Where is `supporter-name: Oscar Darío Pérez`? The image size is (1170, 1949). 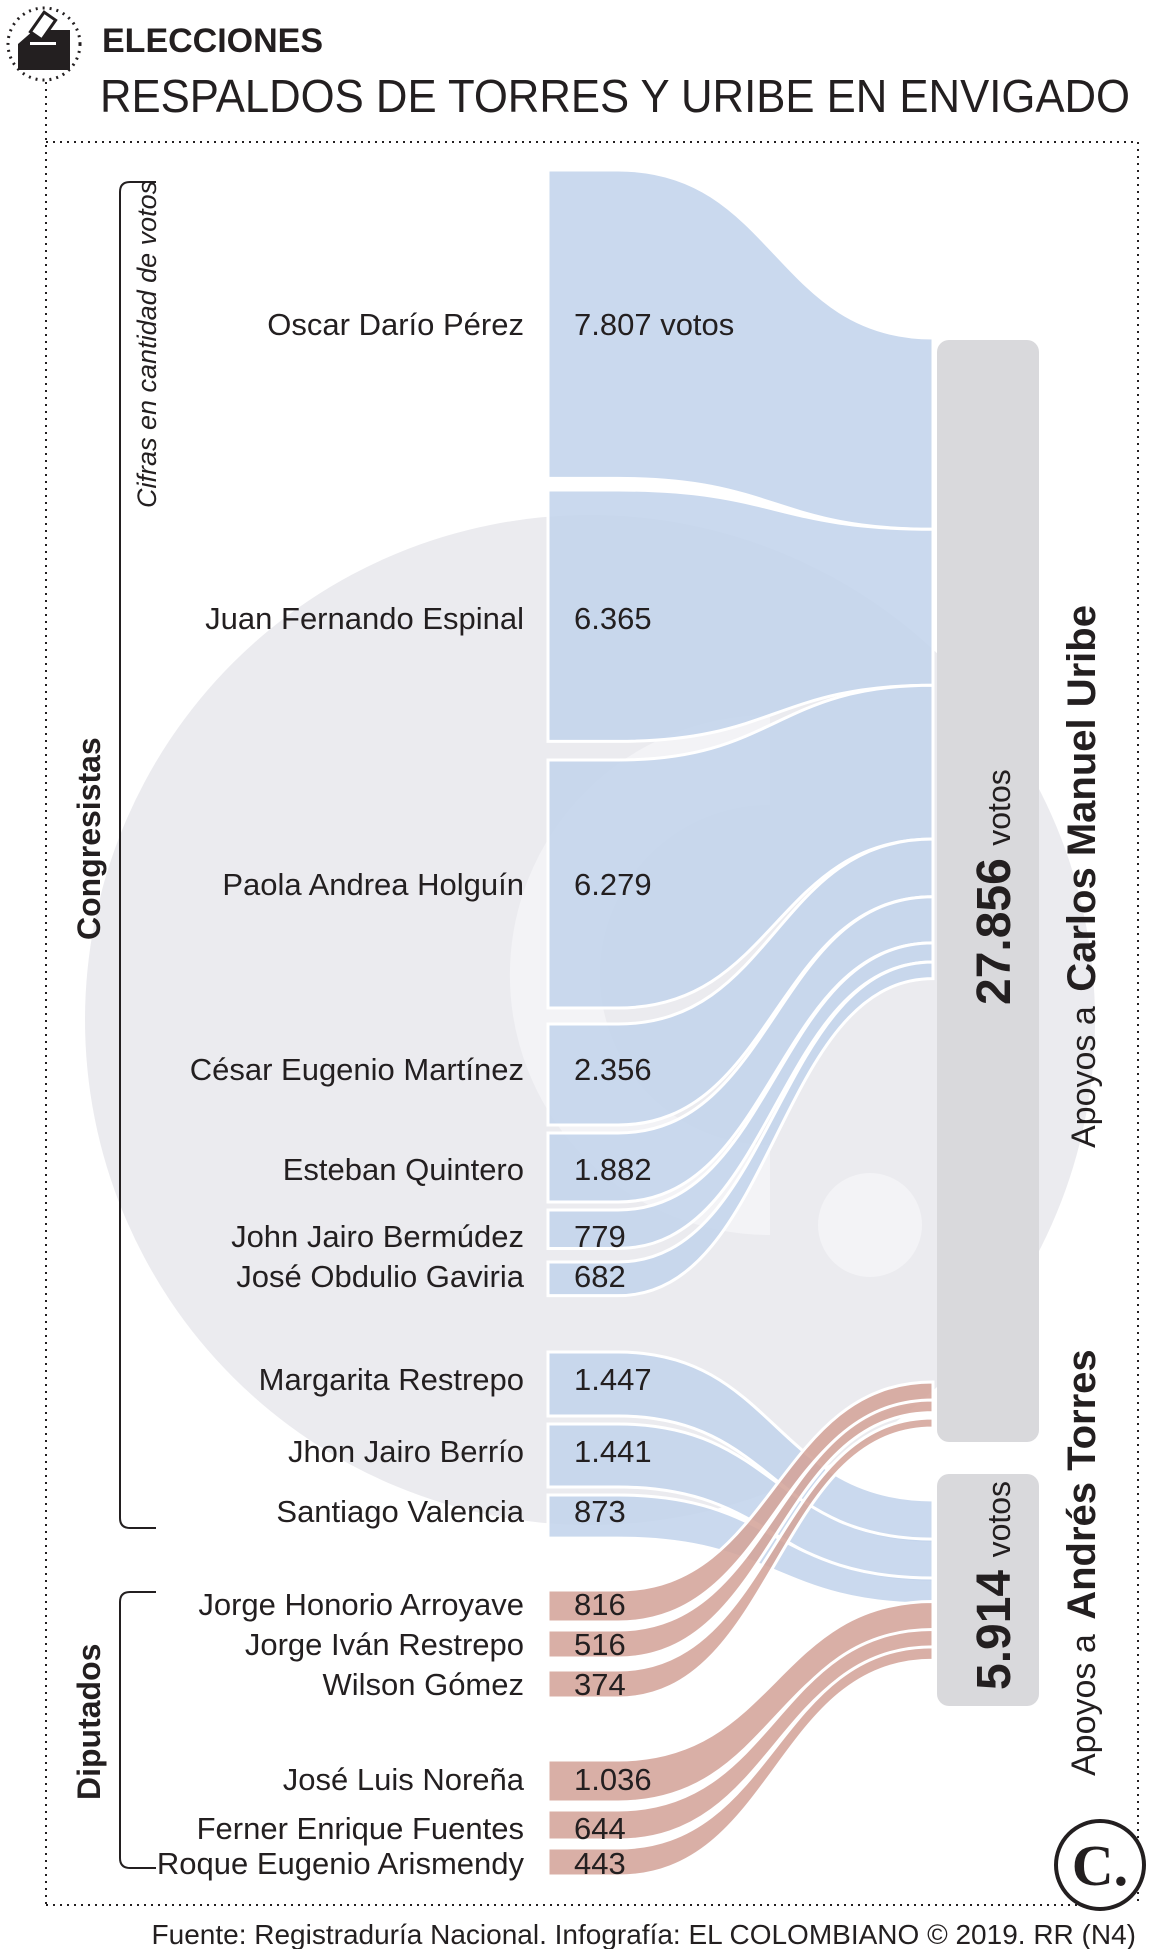 supporter-name: Oscar Darío Pérez is located at coordinates (395, 324).